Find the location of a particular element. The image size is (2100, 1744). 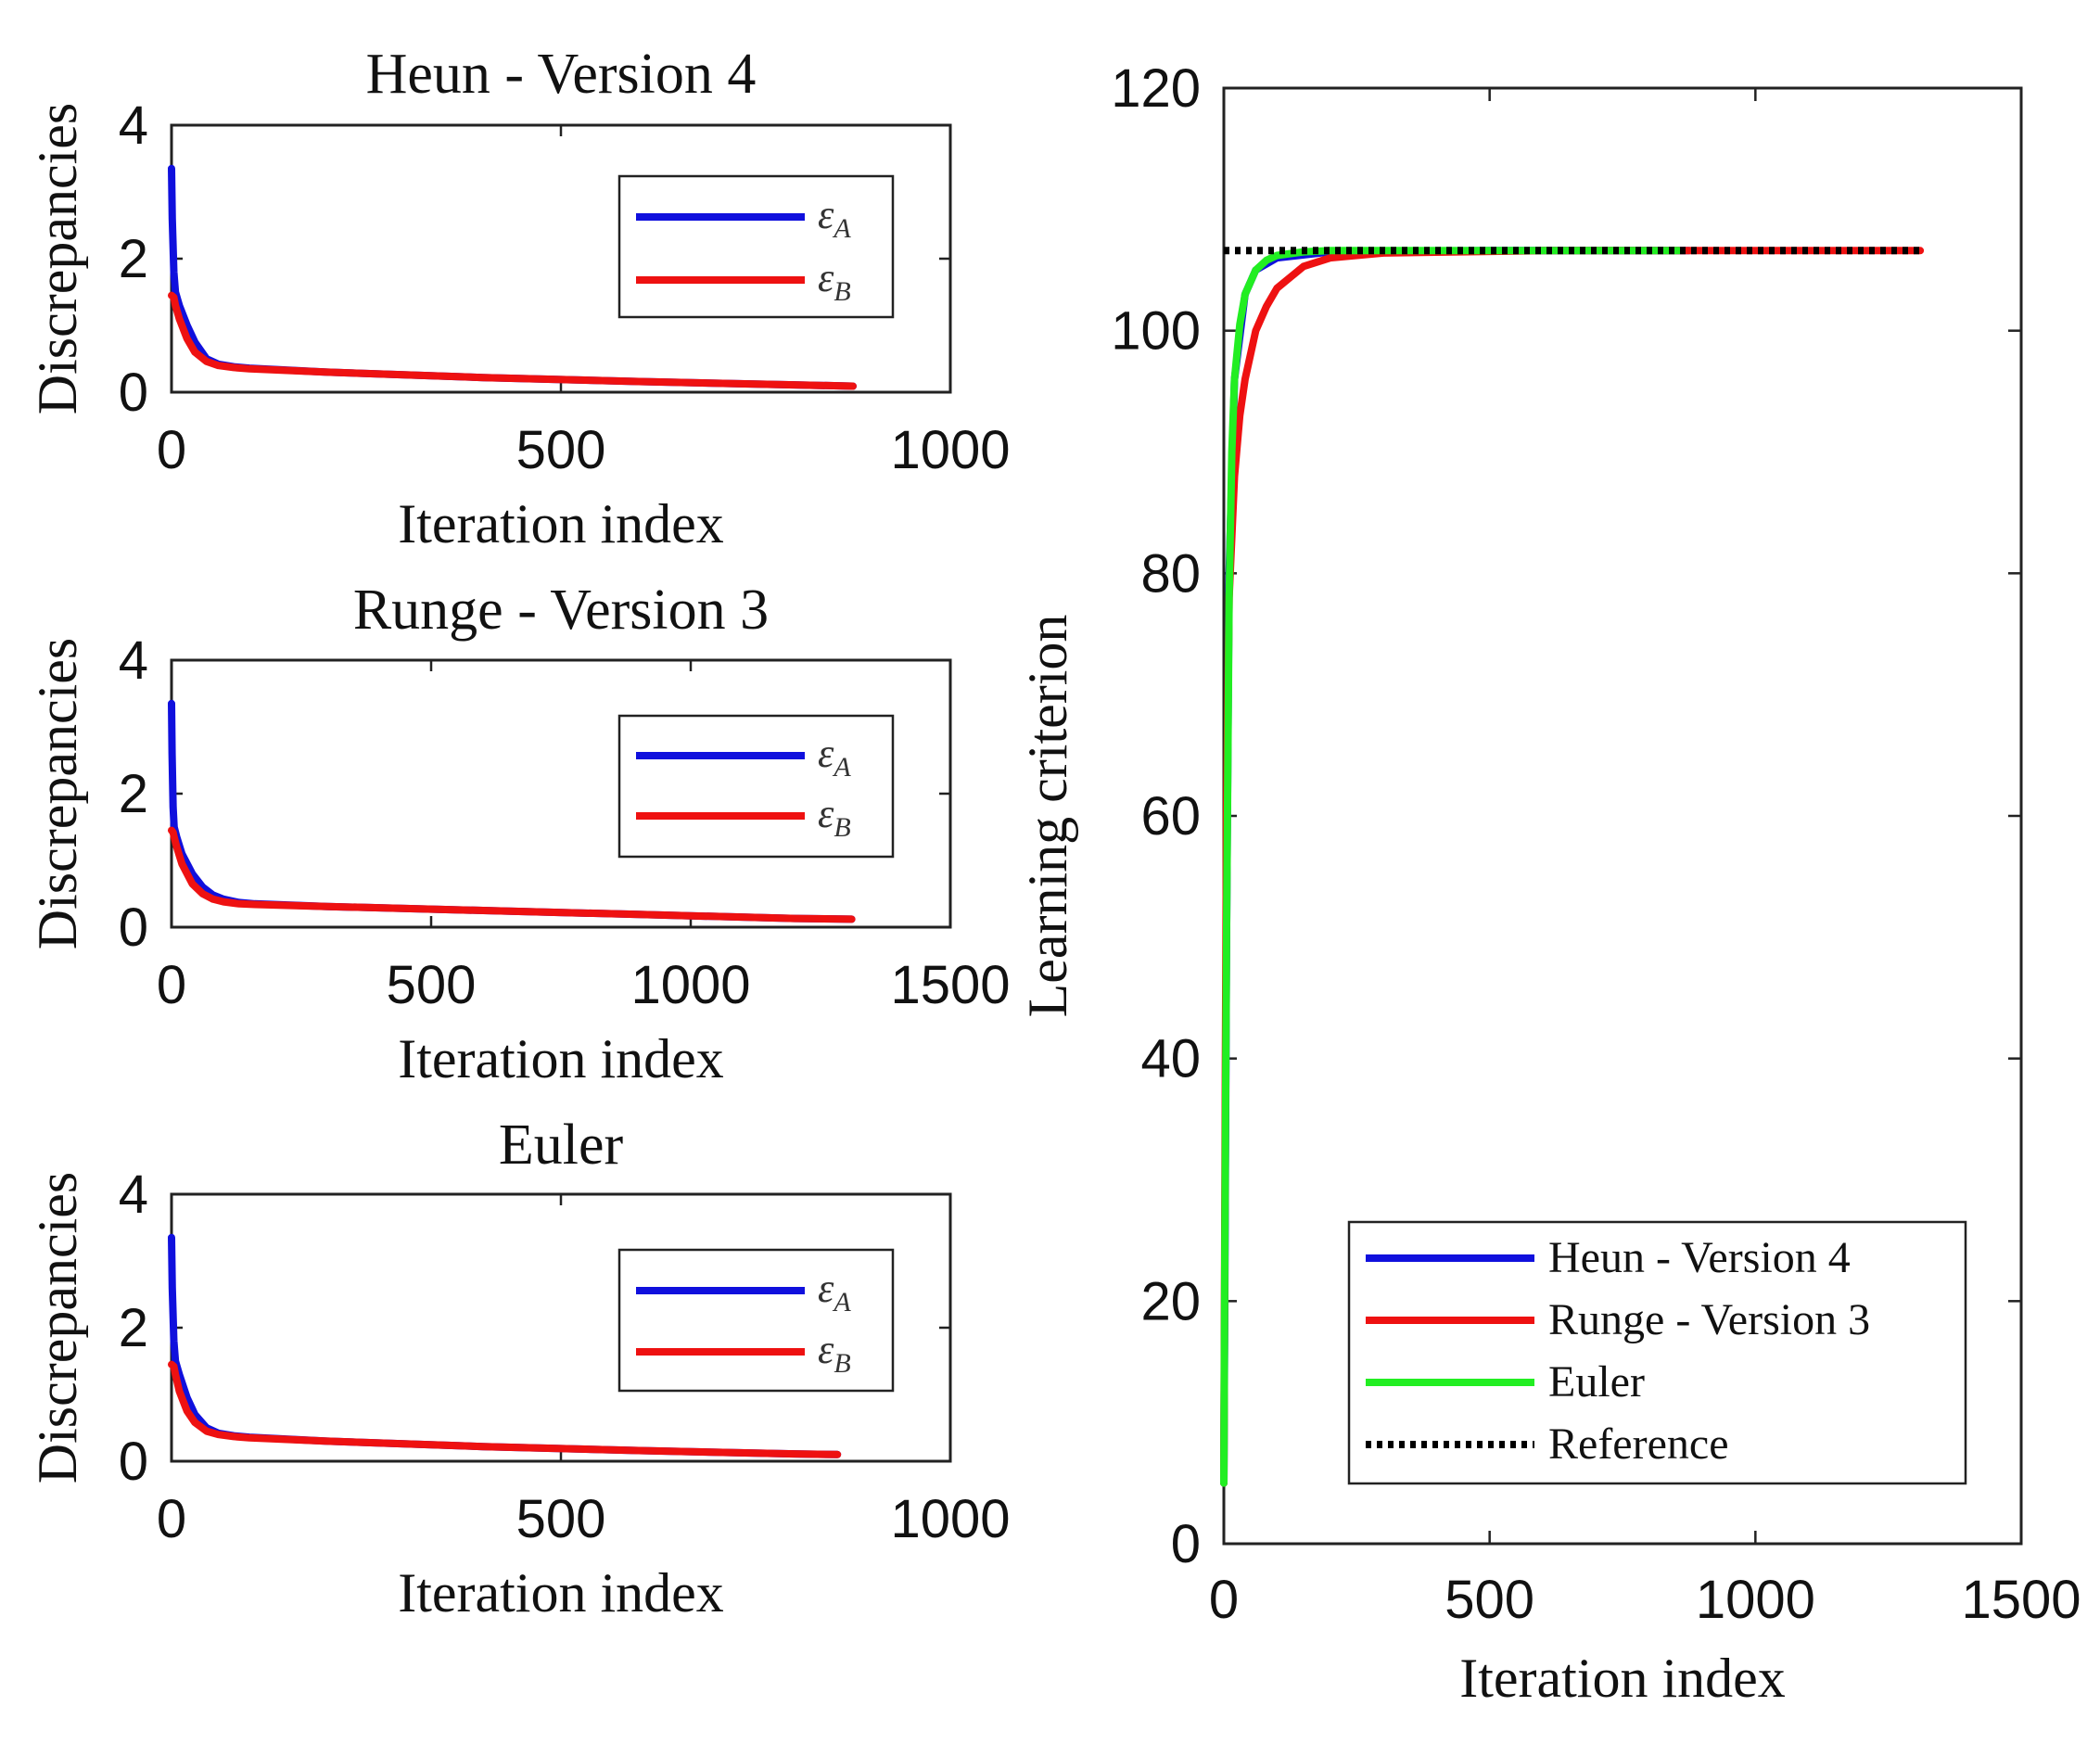

plot-title: Euler is located at coordinates (561, 1145).